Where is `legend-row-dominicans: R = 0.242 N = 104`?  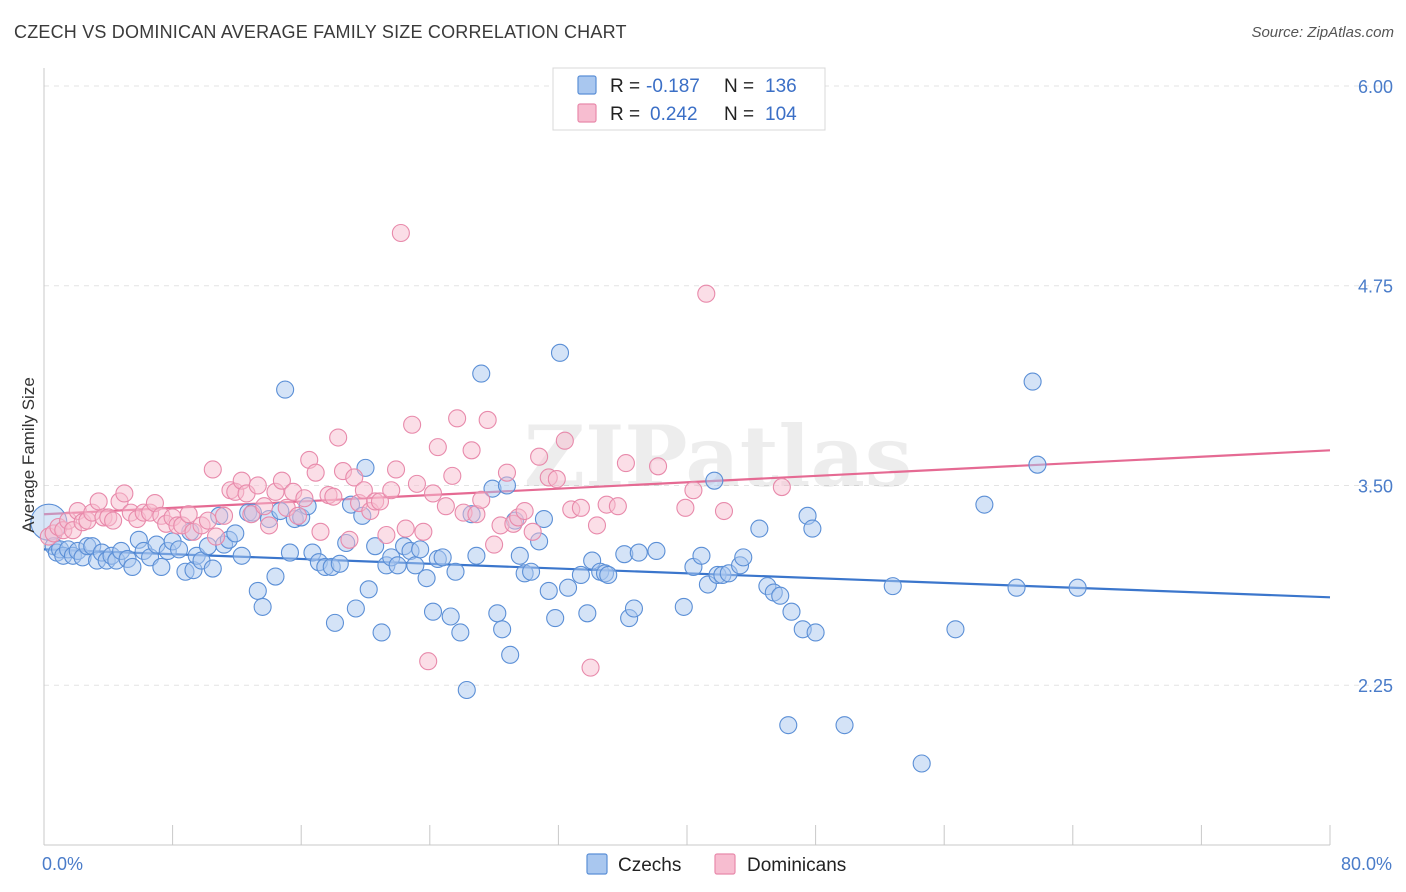 legend-row-dominicans: R = 0.242 N = 104 is located at coordinates (687, 114).